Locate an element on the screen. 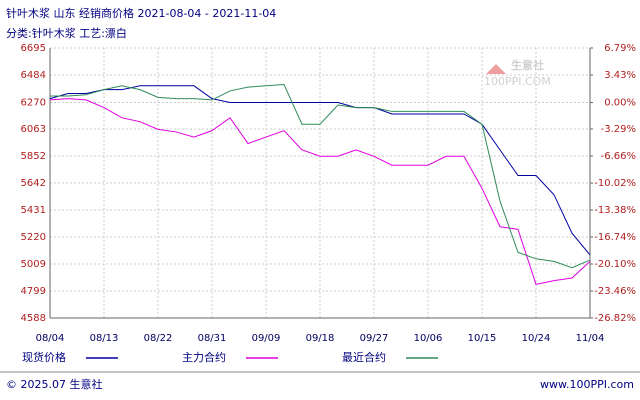 The width and height of the screenshot is (640, 400). y2-tick-label: -13.38% is located at coordinates (615, 210).